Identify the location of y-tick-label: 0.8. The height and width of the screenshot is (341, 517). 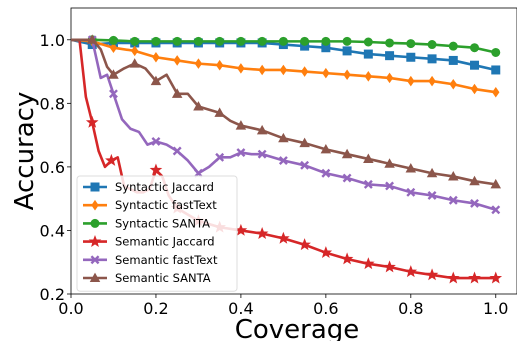
(52, 103).